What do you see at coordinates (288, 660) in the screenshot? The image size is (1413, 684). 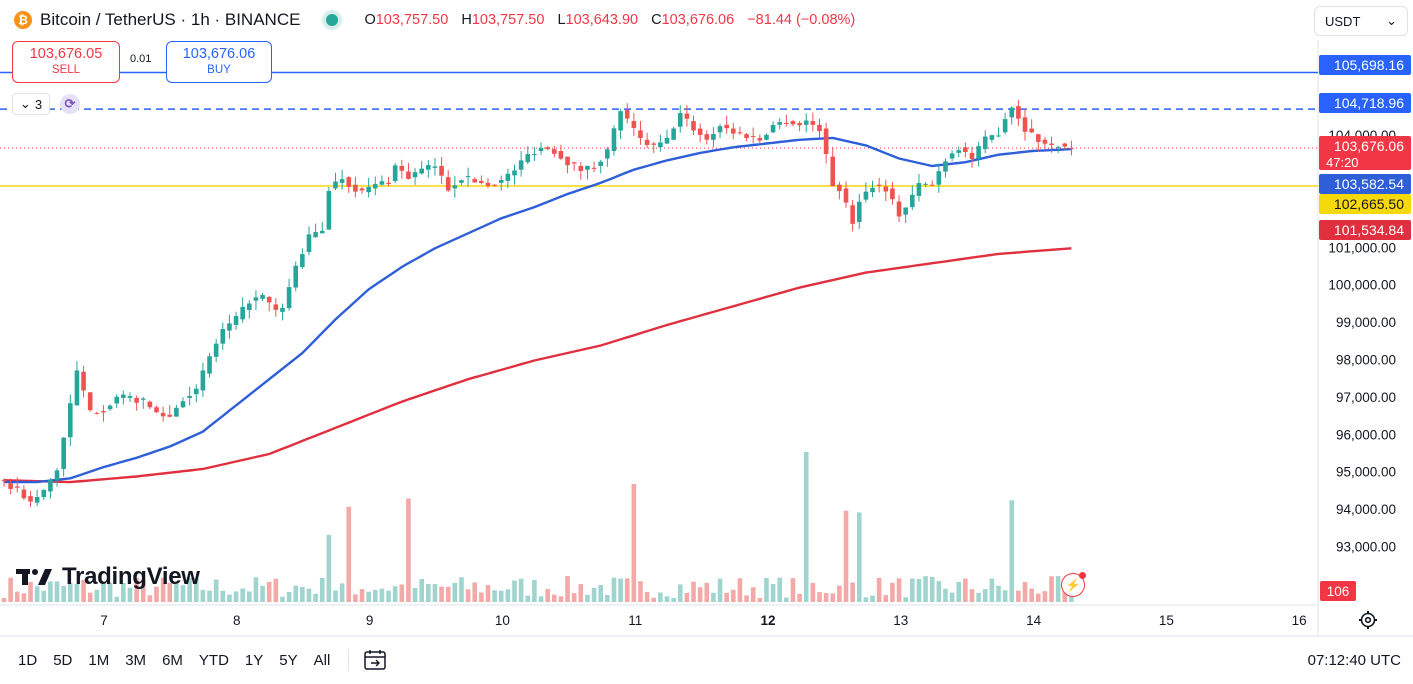 I see `range-5y-button: 5Y` at bounding box center [288, 660].